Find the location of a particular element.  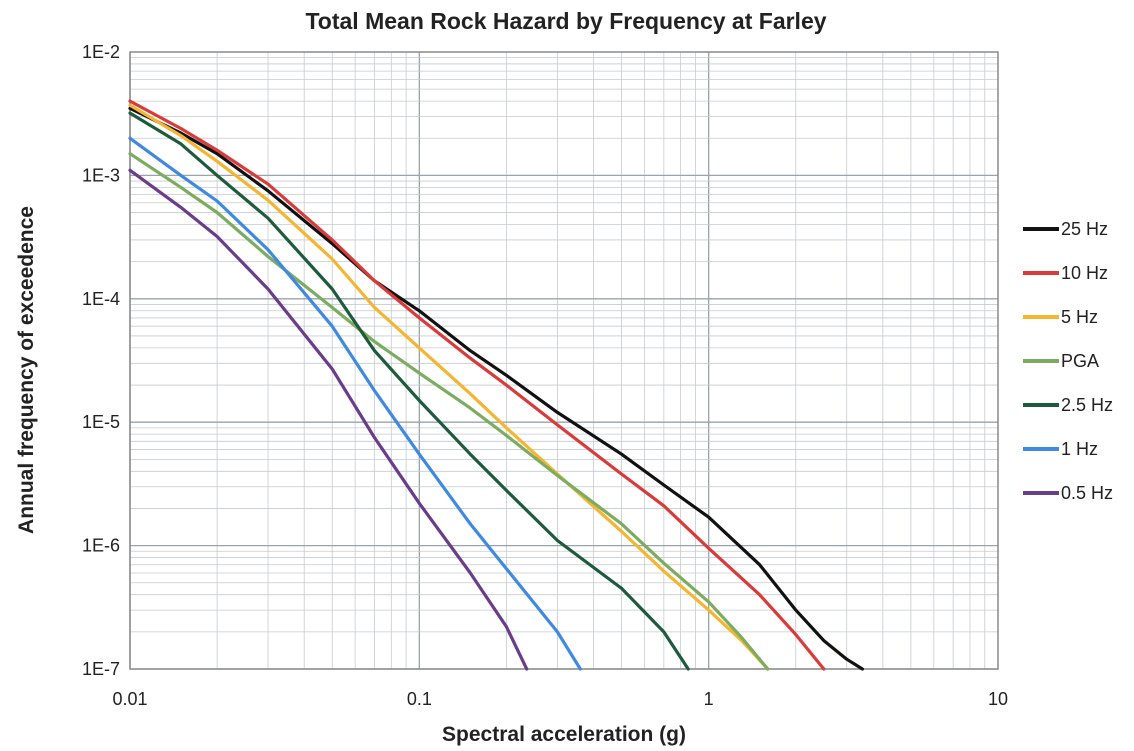

x-tick-label: 10 is located at coordinates (998, 699).